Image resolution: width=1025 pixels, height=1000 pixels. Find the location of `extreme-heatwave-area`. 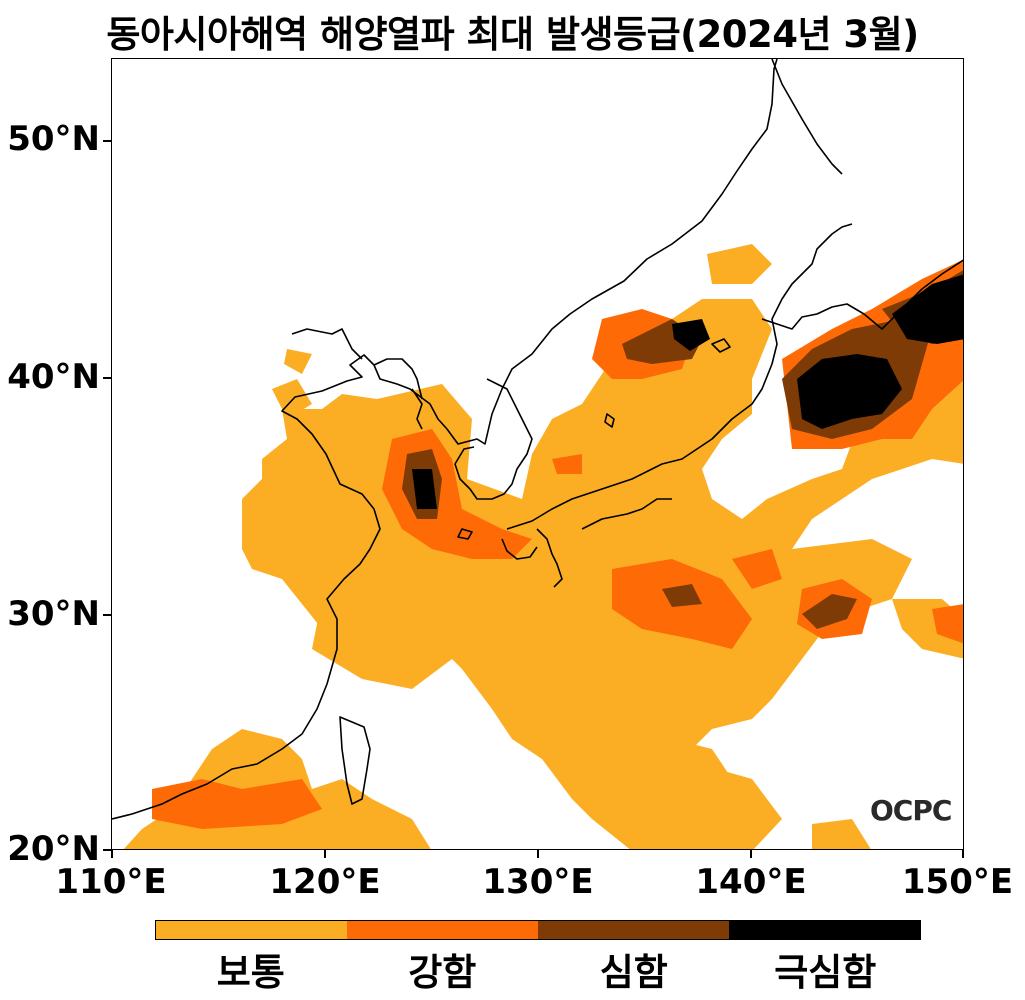

extreme-heatwave-area is located at coordinates (687, 391).